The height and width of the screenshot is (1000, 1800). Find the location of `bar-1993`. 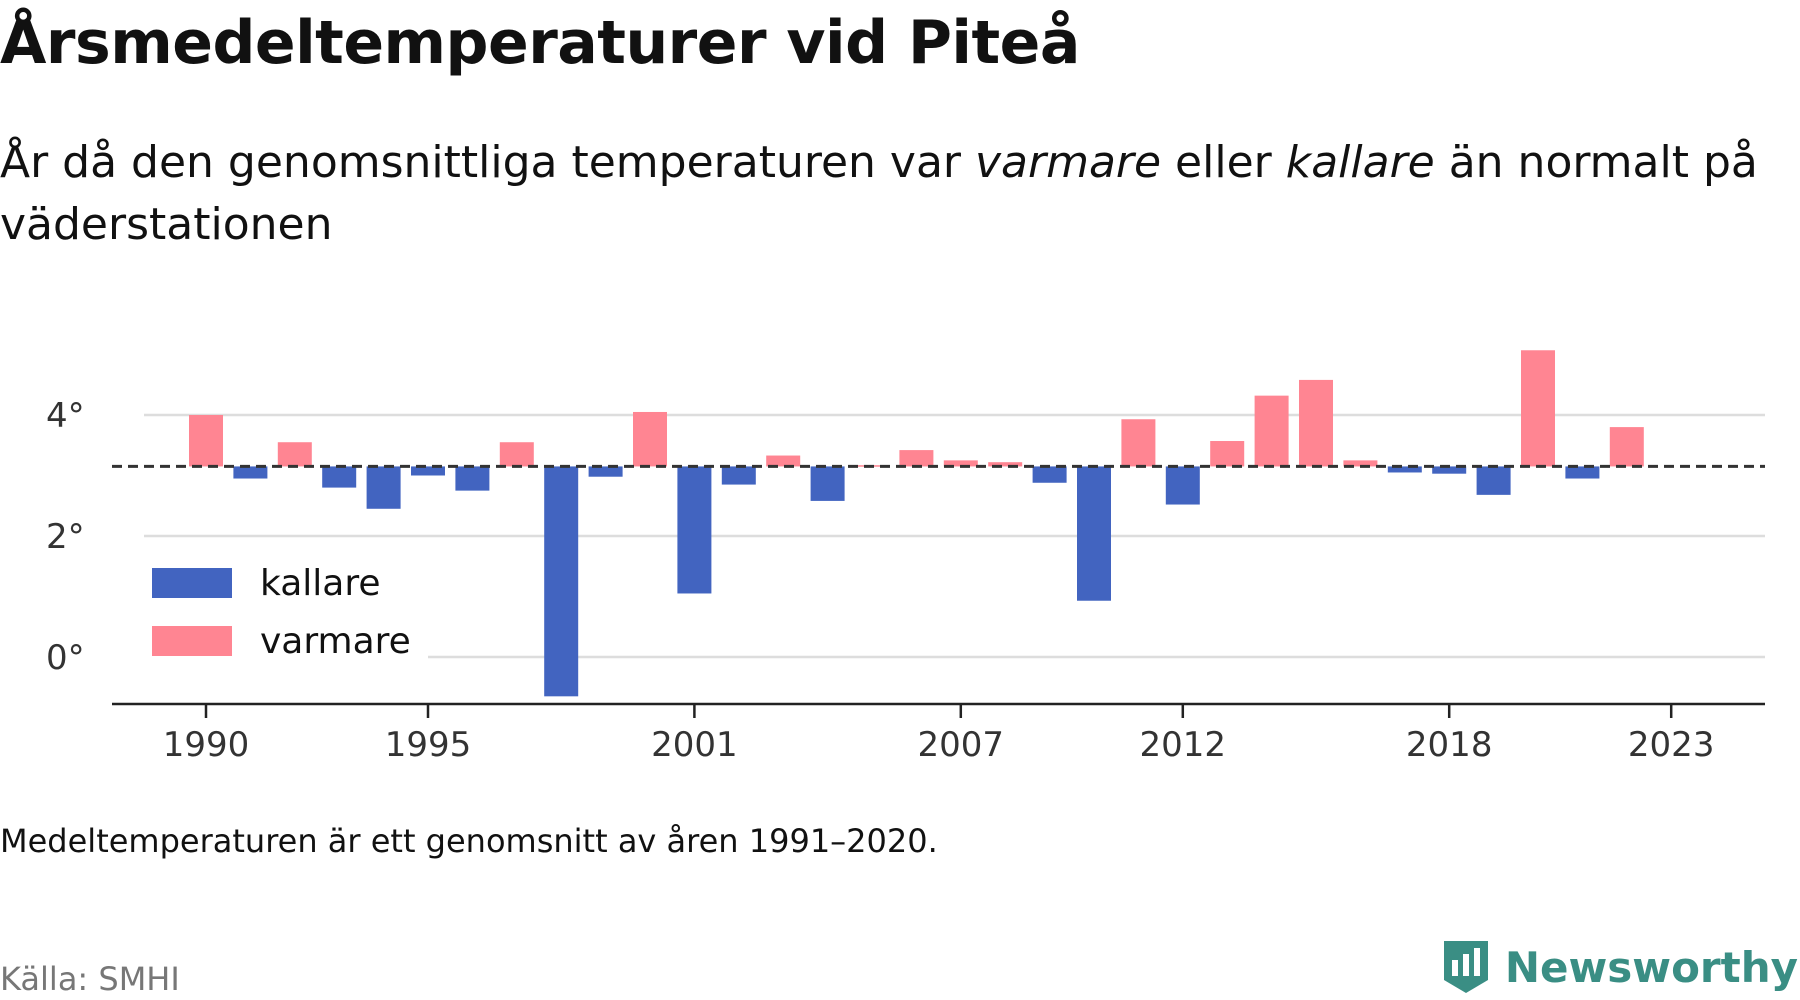

bar-1993 is located at coordinates (339, 477).